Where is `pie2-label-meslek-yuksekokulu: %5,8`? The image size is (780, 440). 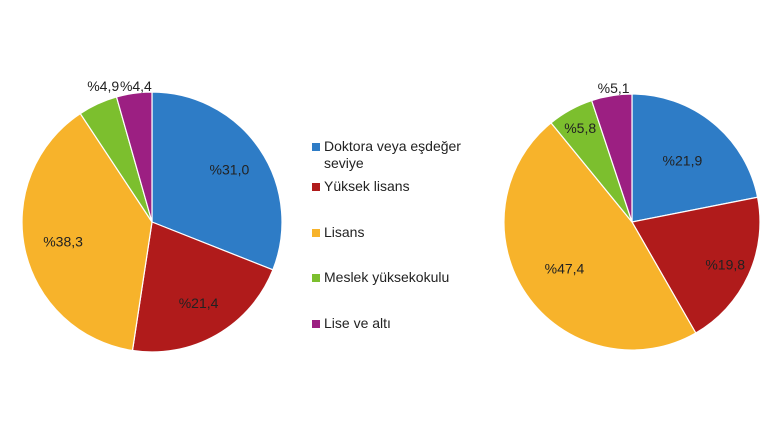
pie2-label-meslek-yuksekokulu: %5,8 is located at coordinates (580, 128).